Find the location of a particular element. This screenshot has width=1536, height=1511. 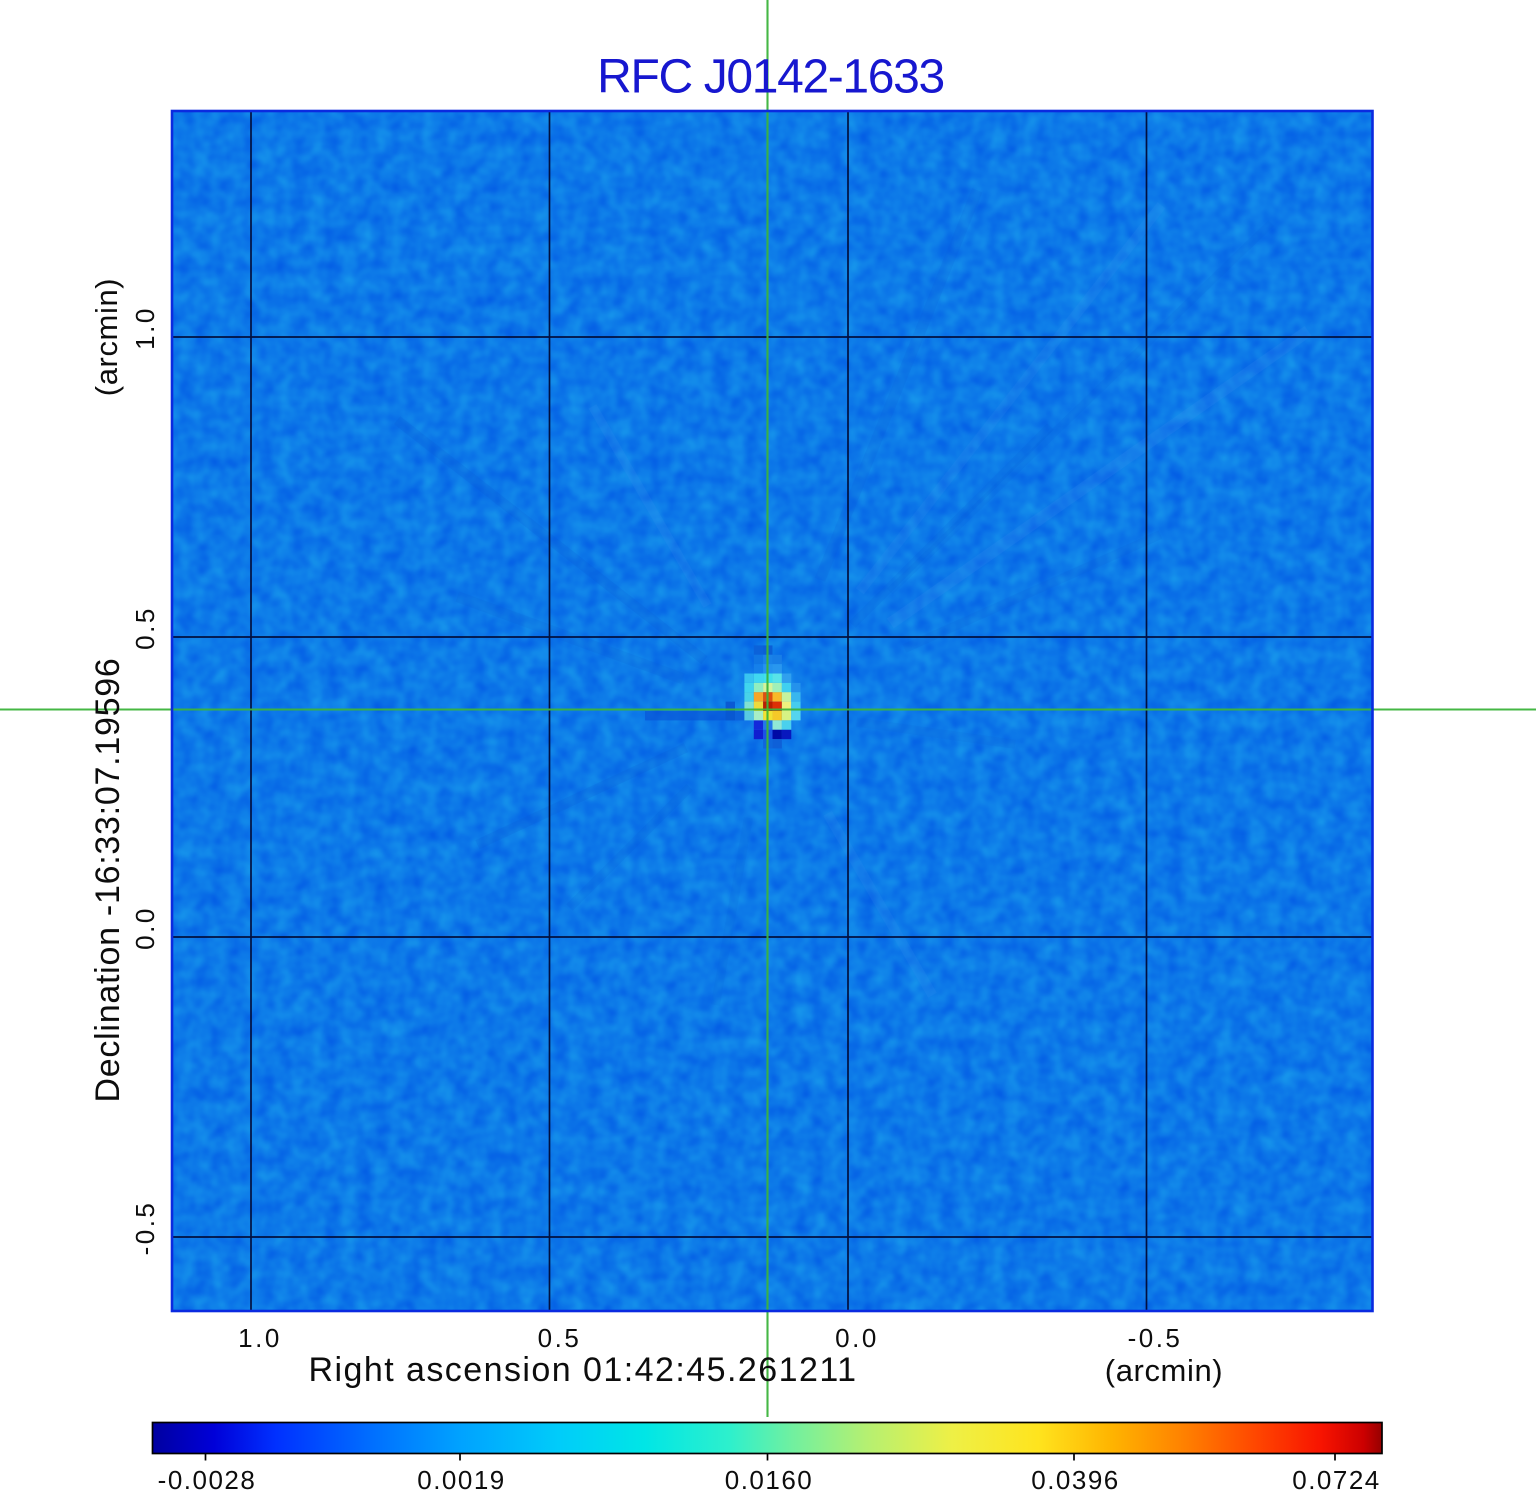

svg-text: 0.0396 is located at coordinates (1075, 1480).